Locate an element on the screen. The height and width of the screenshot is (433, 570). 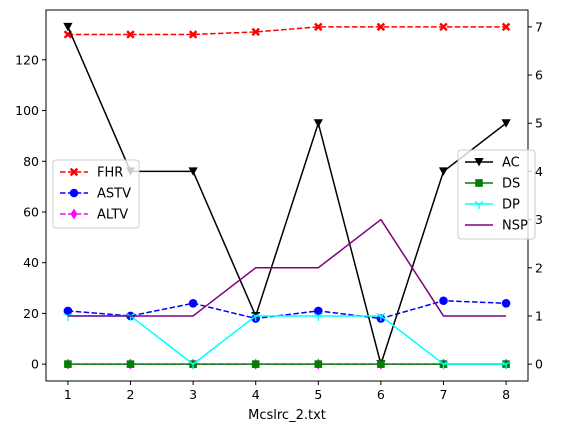
x-tick-label: 2 is located at coordinates (131, 394).